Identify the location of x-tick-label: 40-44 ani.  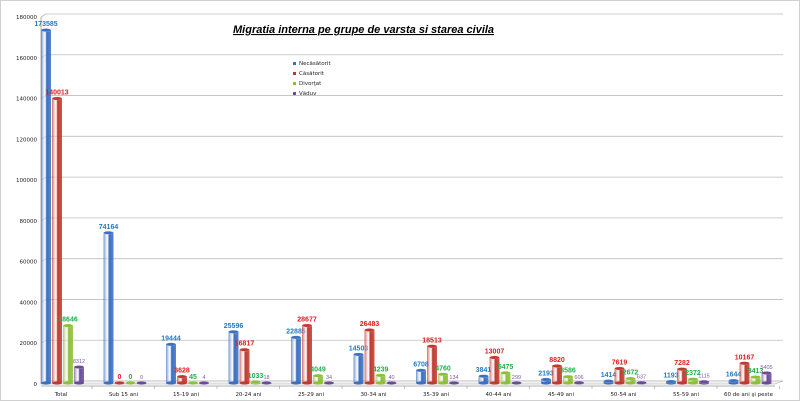
(498, 395).